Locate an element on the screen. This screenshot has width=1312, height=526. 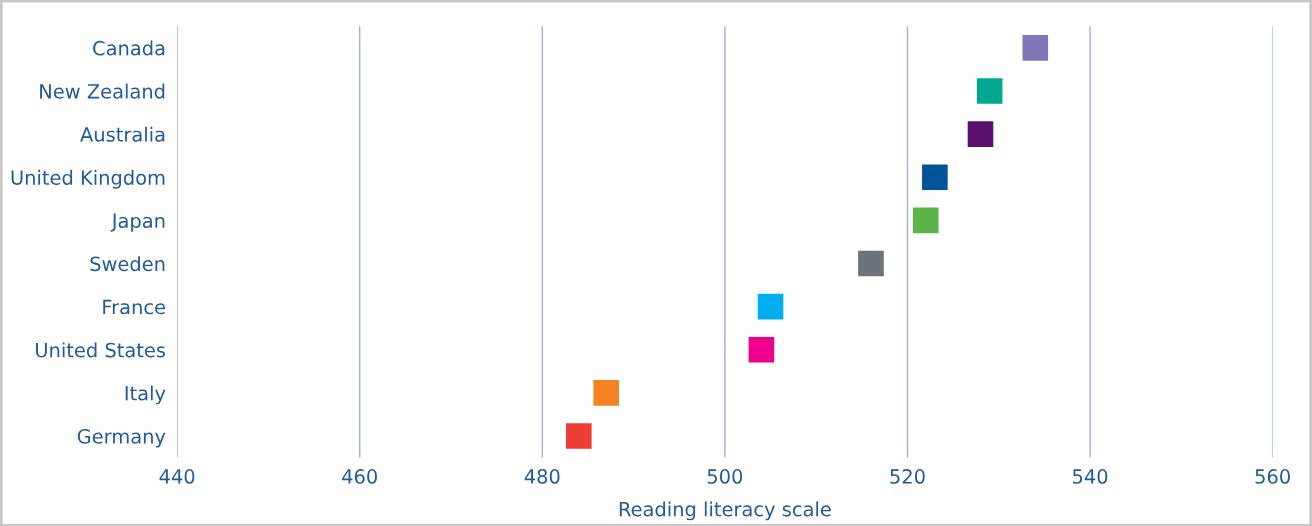
x-tick-label: 540 is located at coordinates (1090, 476).